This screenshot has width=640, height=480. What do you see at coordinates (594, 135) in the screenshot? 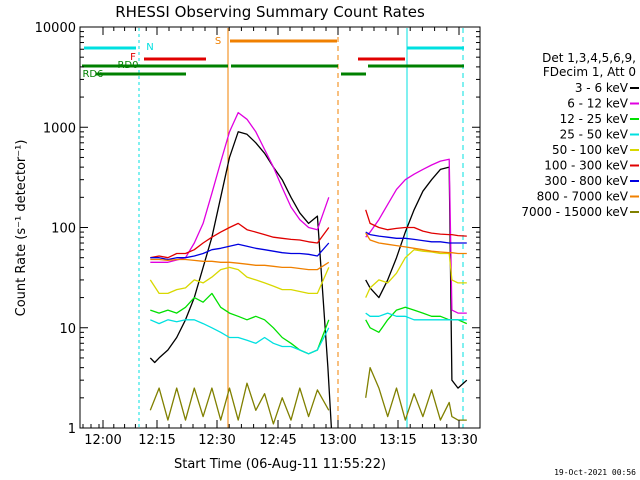
I see `legend-entry-label: 25 - 50 keV` at bounding box center [594, 135].